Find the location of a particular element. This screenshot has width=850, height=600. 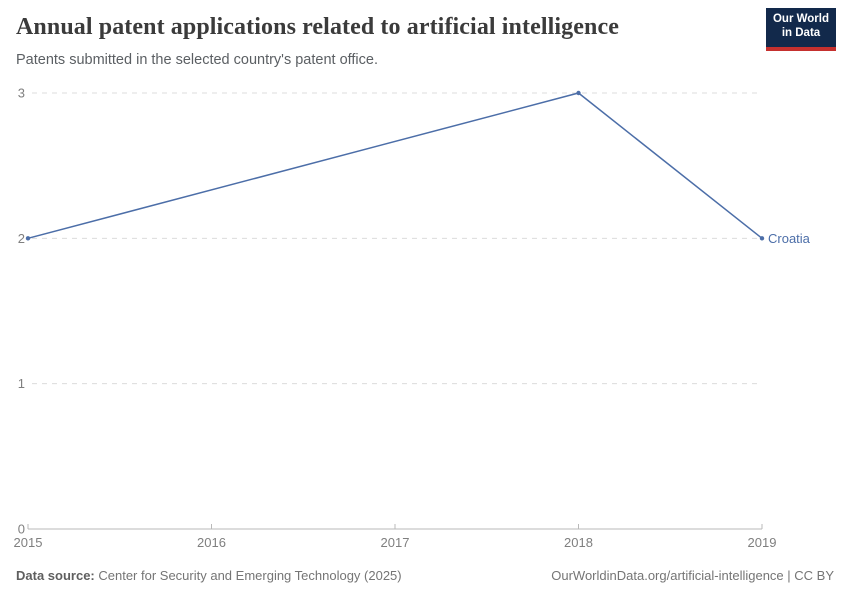

owid-logo: Our World in Data is located at coordinates (801, 29).